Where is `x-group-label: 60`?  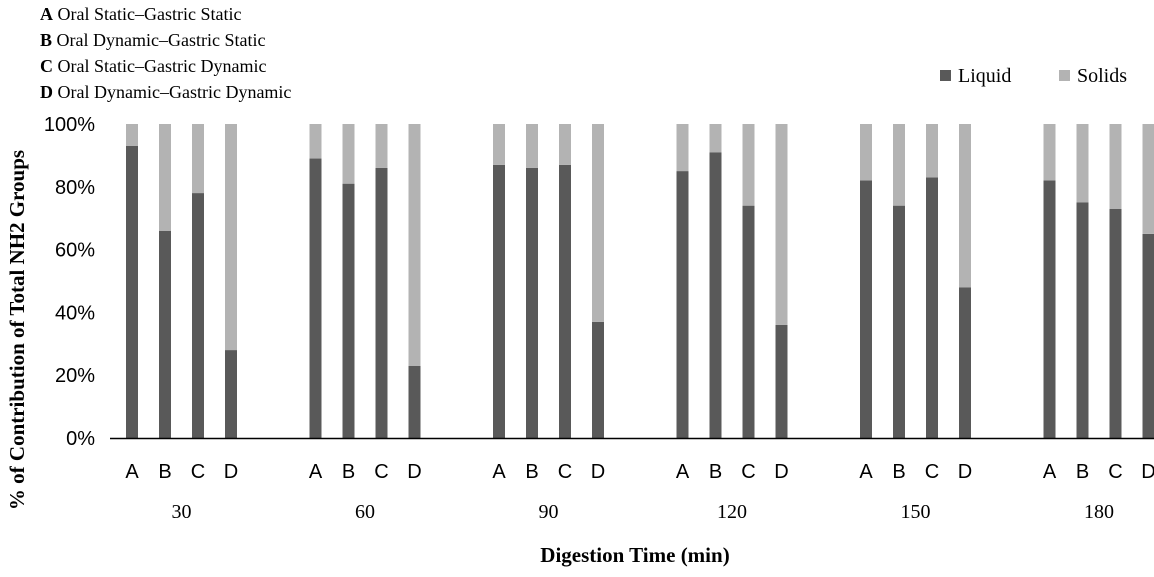 x-group-label: 60 is located at coordinates (365, 512).